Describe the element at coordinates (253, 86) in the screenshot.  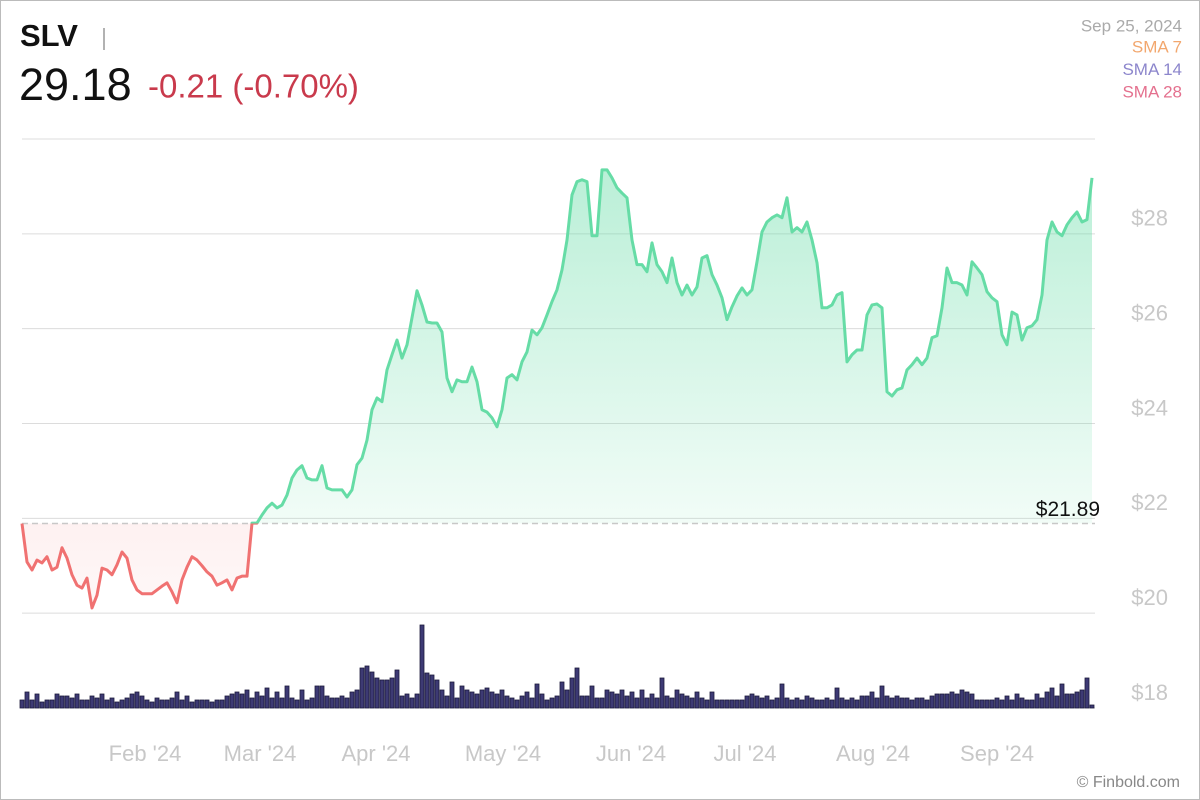
I see `price-change: -0.21 (-0.70%)` at that location.